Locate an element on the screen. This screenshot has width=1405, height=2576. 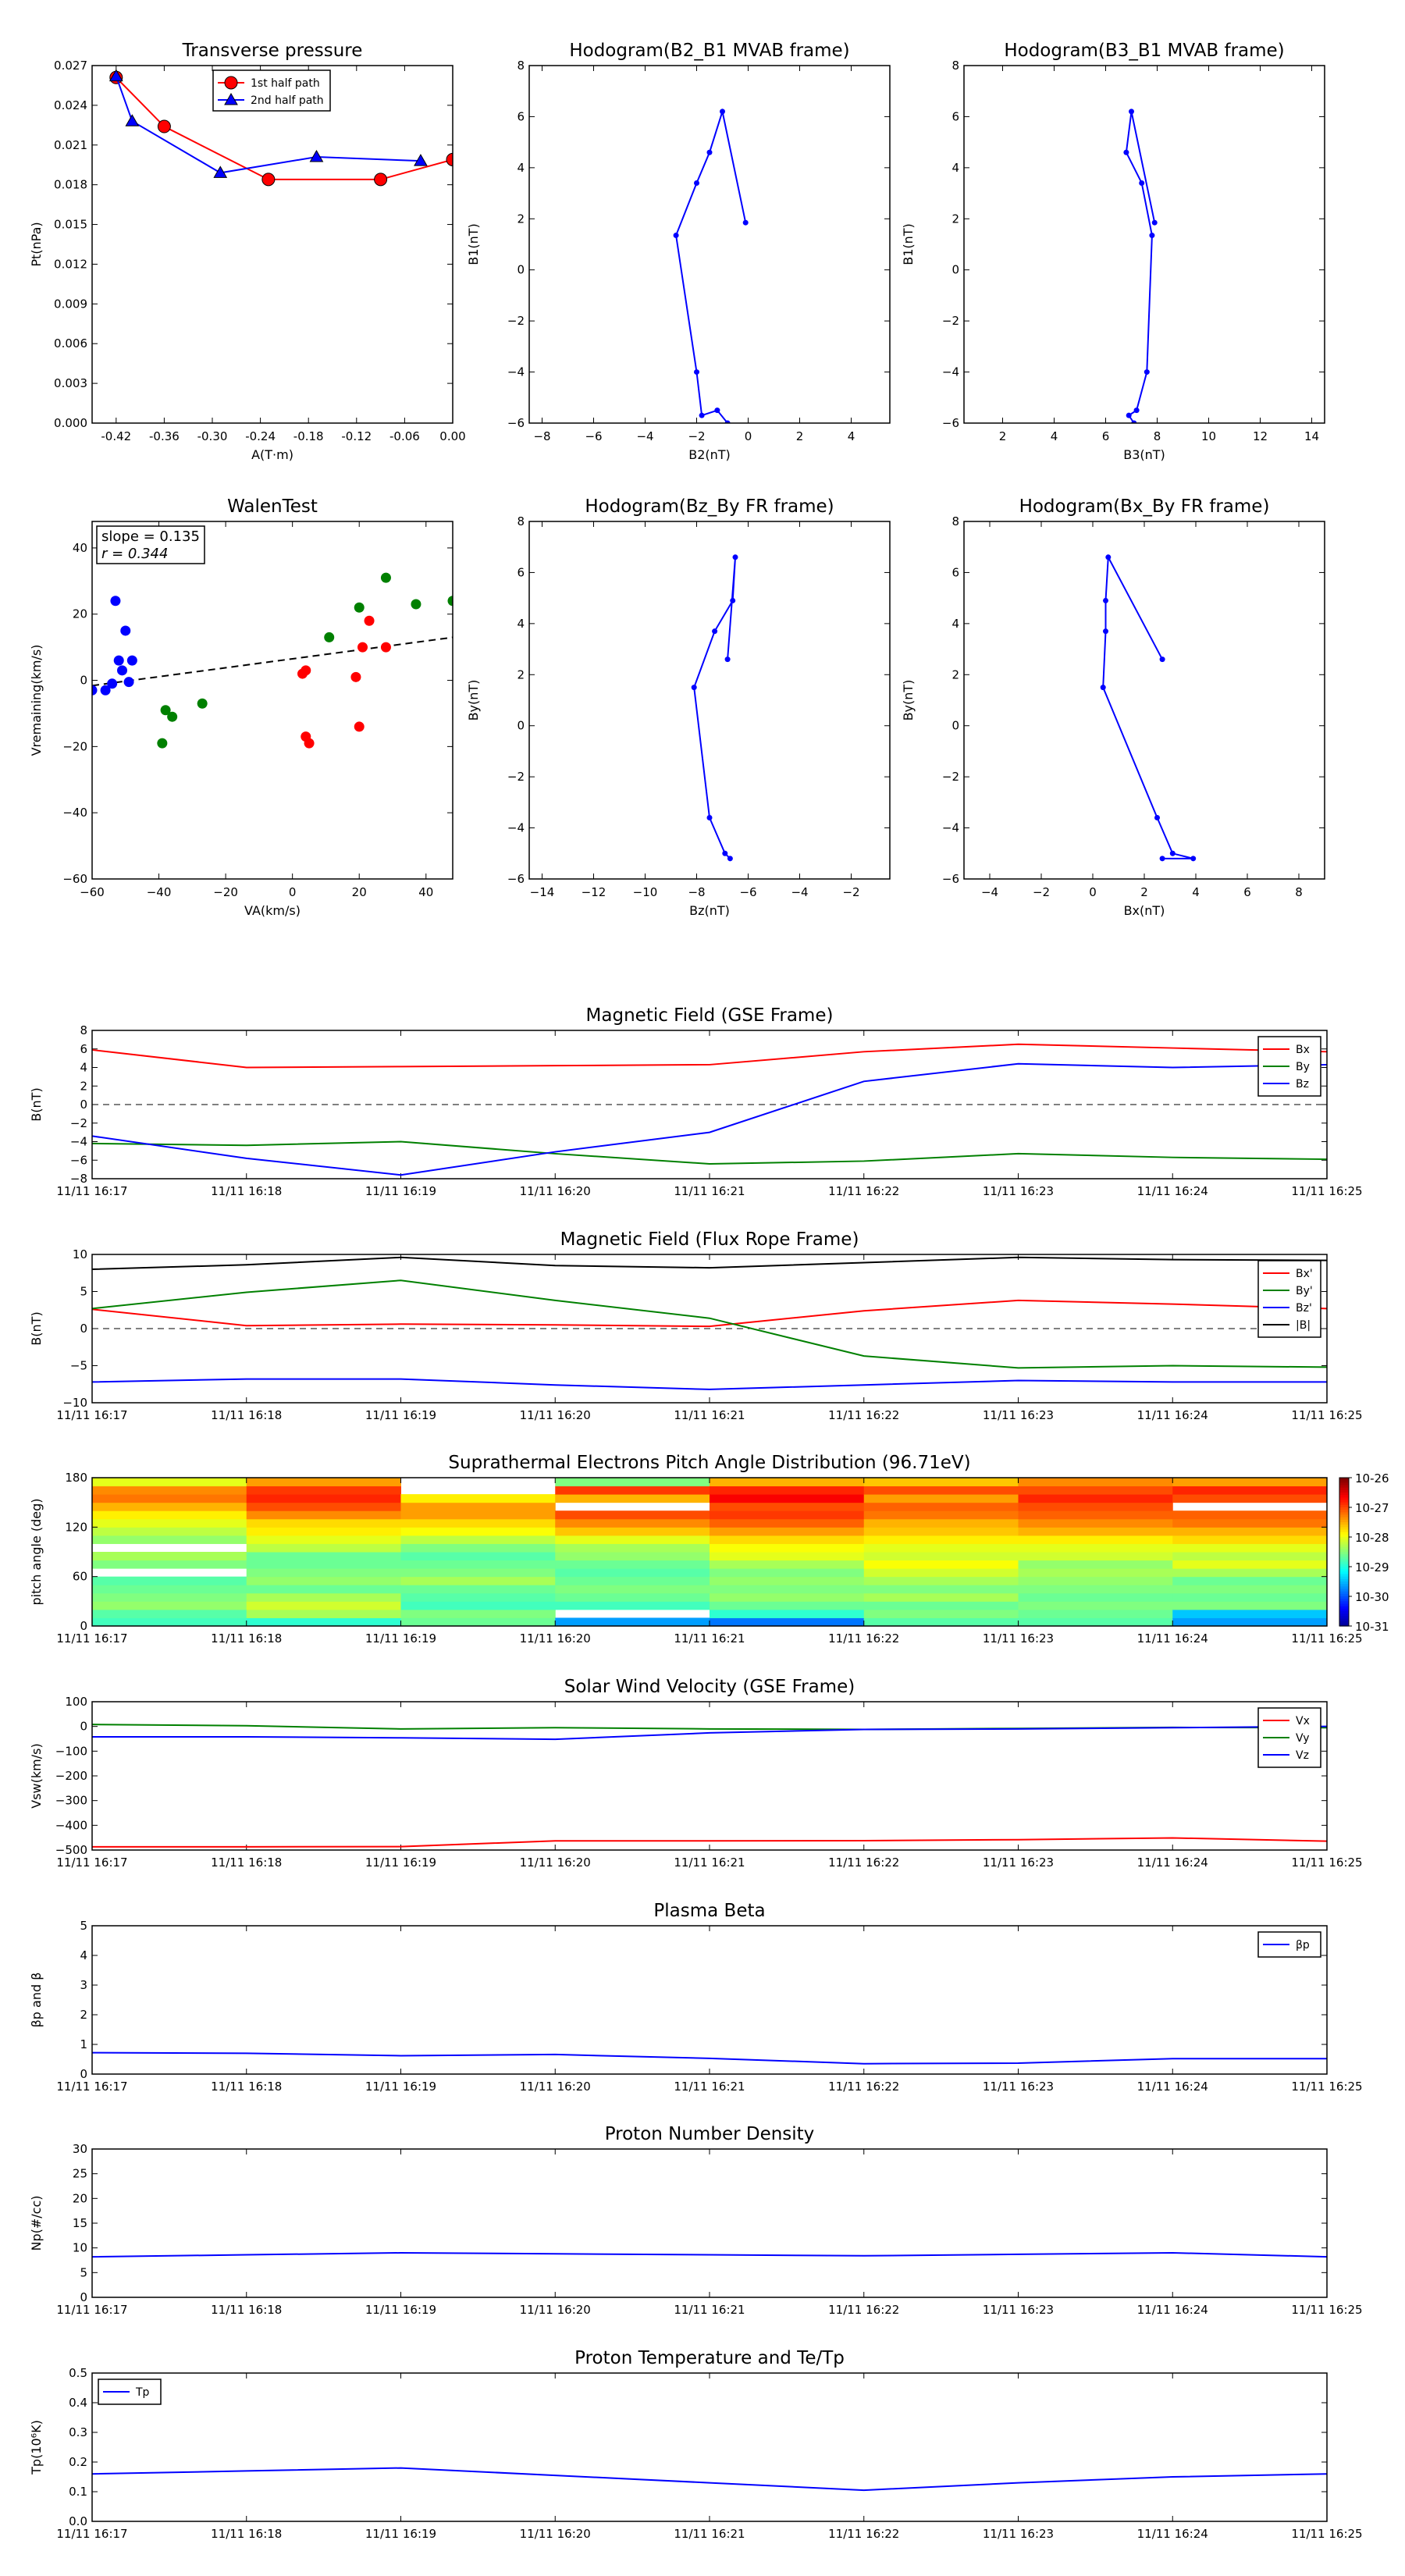
chart-title: Solar Wind Velocity (GSE Frame) is located at coordinates (710, 1687).